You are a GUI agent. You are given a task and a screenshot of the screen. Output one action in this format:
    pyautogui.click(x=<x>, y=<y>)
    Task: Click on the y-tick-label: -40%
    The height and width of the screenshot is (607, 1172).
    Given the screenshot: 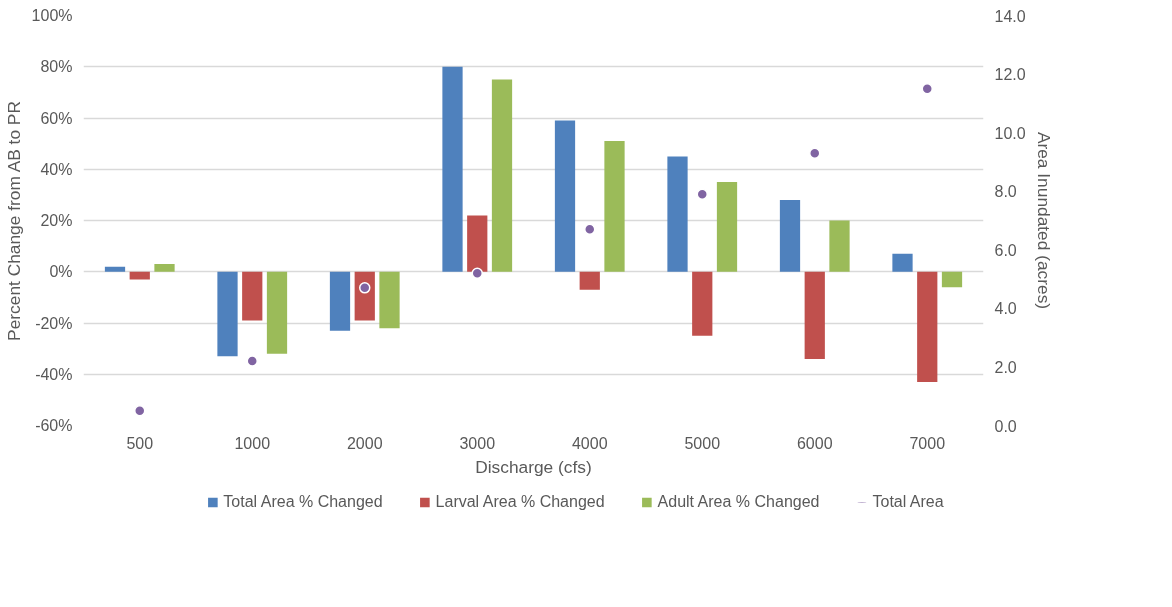 What is the action you would take?
    pyautogui.click(x=54, y=374)
    